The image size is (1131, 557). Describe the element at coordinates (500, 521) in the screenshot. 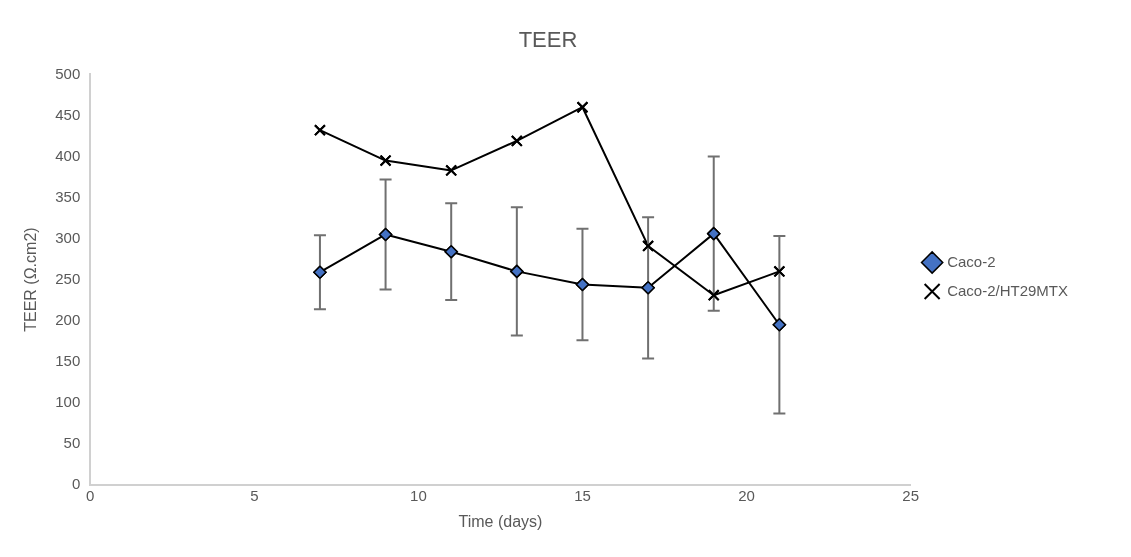

I see `x-axis-title: Time (days)` at that location.